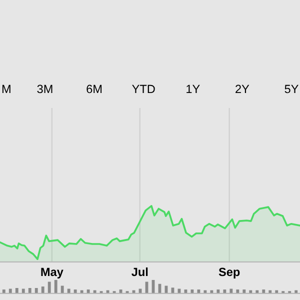 Image resolution: width=300 pixels, height=300 pixels. Describe the element at coordinates (229, 273) in the screenshot. I see `x-tick-label: Sep` at that location.